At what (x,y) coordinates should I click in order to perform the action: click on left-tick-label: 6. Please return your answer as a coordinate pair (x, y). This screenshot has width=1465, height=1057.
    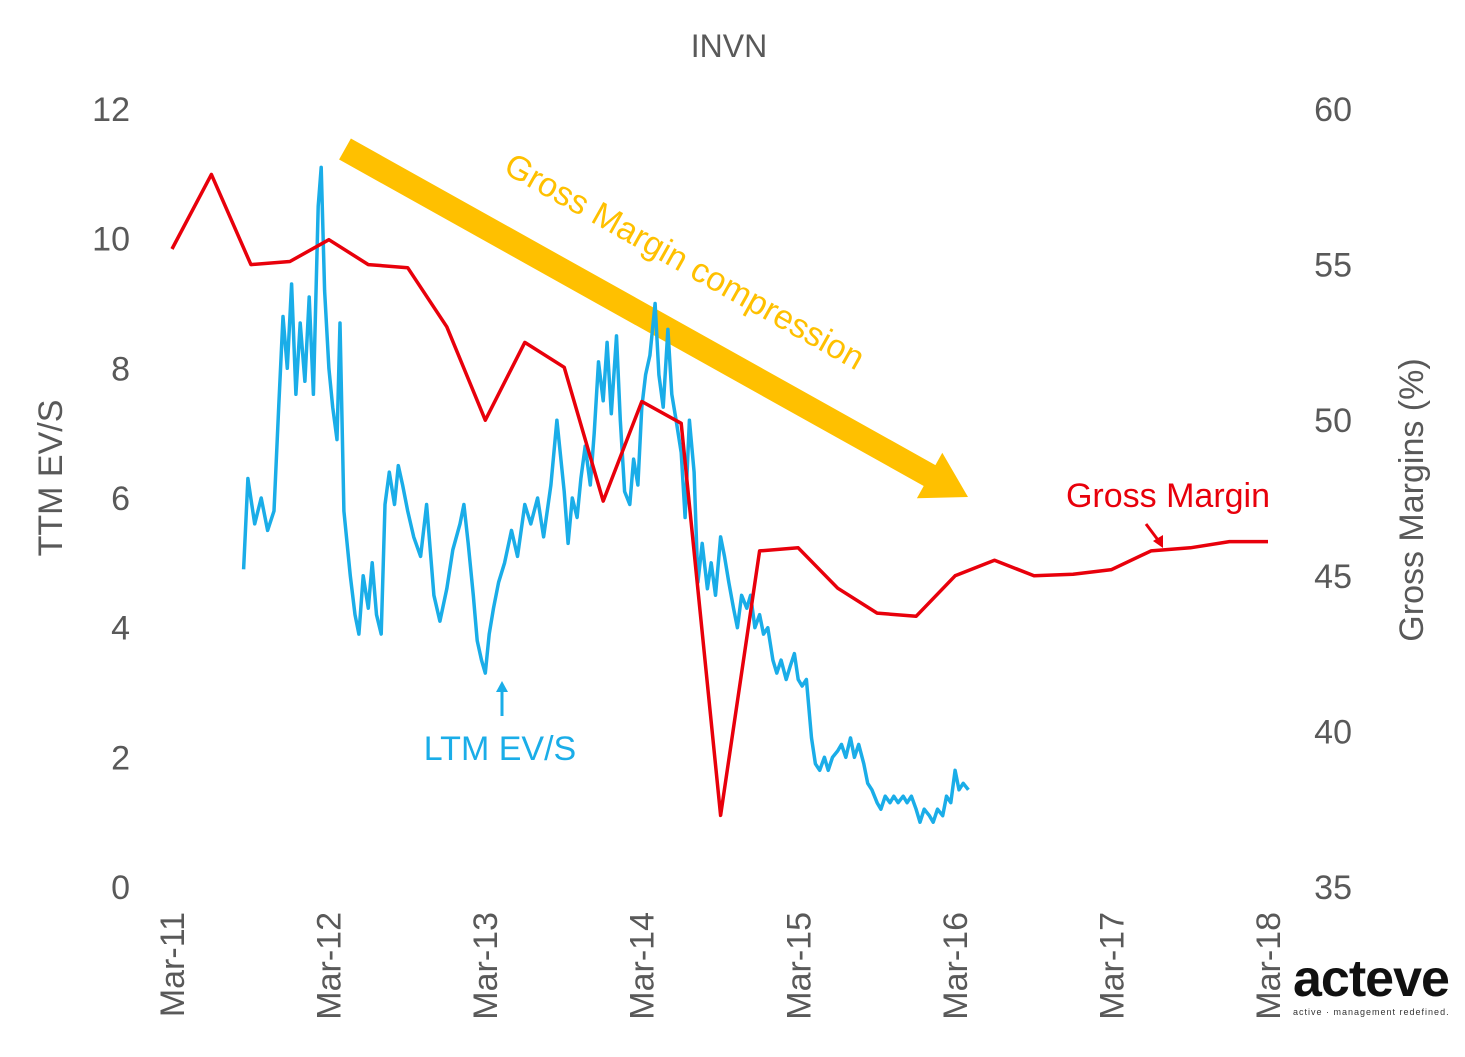
    Looking at the image, I should click on (120, 499).